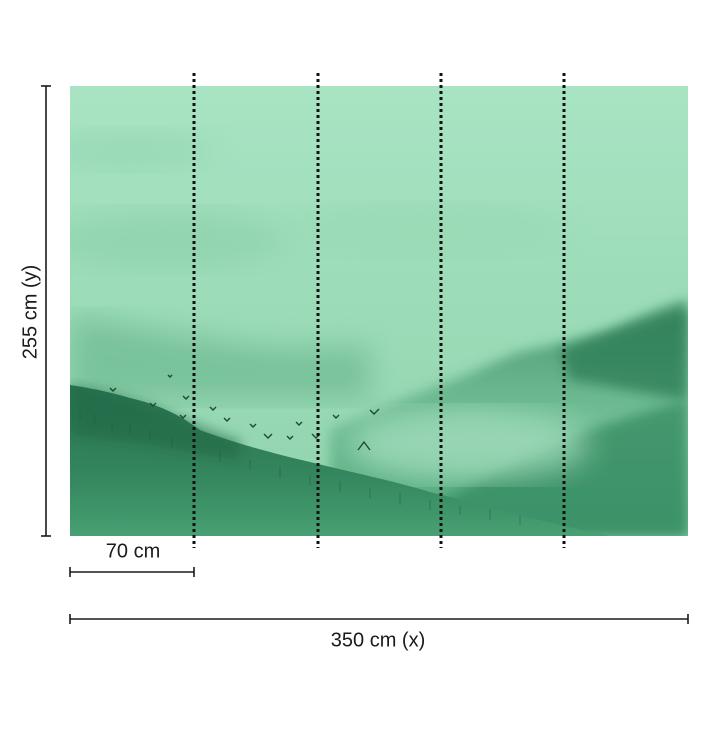  What do you see at coordinates (379, 619) in the screenshot?
I see `total-width-dimension-line` at bounding box center [379, 619].